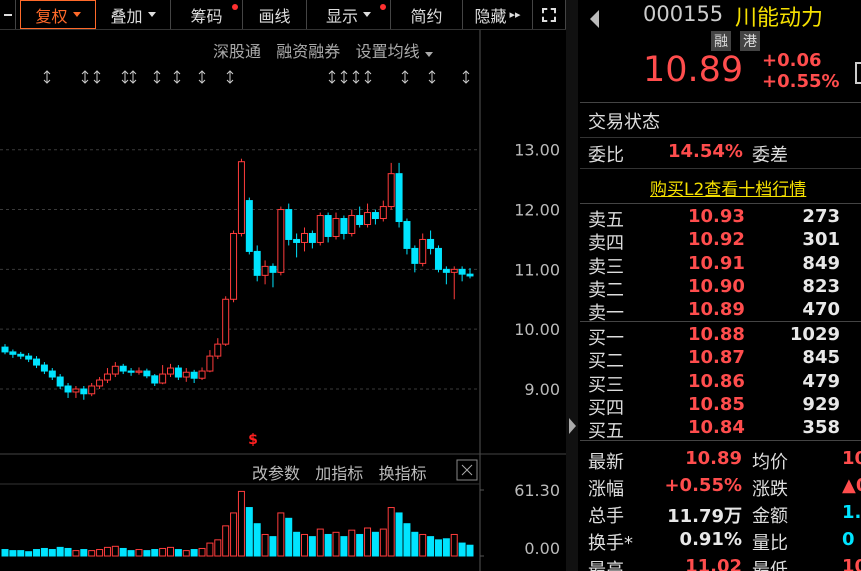  Describe the element at coordinates (770, 565) in the screenshot. I see `label: 最低` at that location.